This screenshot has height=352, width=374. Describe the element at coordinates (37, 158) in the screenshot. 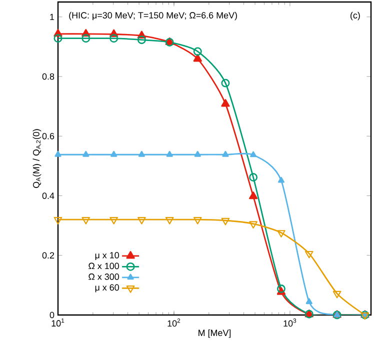

I see `y-axis-title: Q$_{A}$(M) / Q$_{A,2}$(0)` at that location.